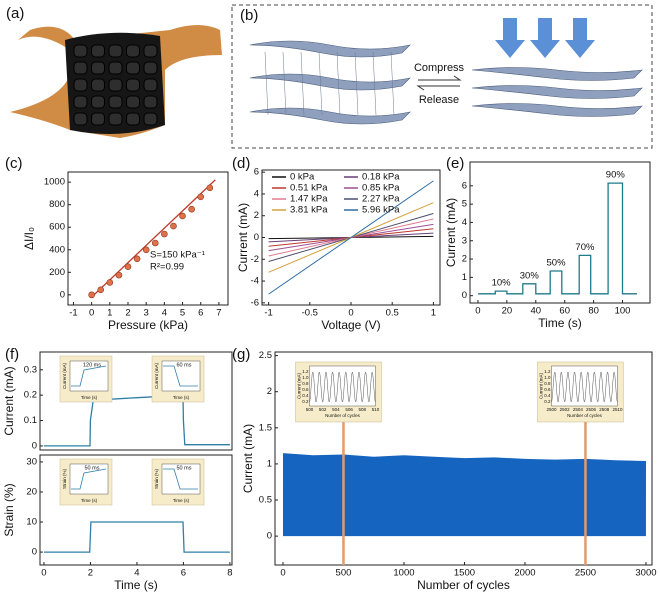 The image size is (660, 598). I want to click on inset-y-tick-label: 0.8, so click(547, 383).